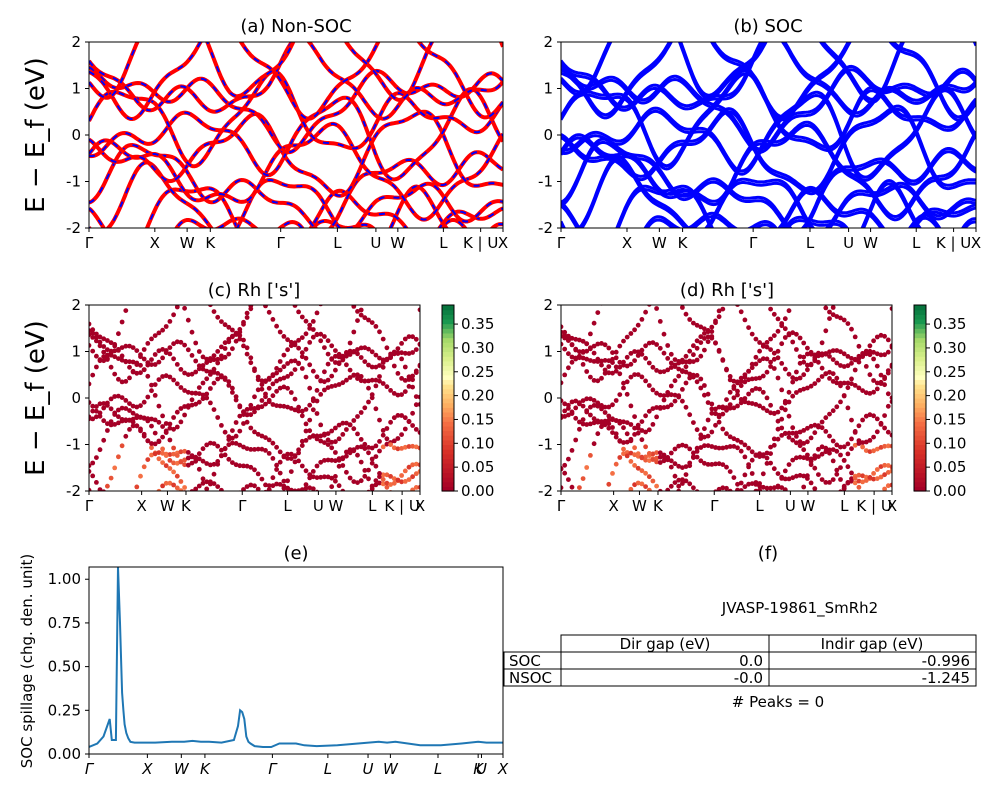  I want to click on table-col-indir-gap: Indir gap (eV), so click(872, 644).